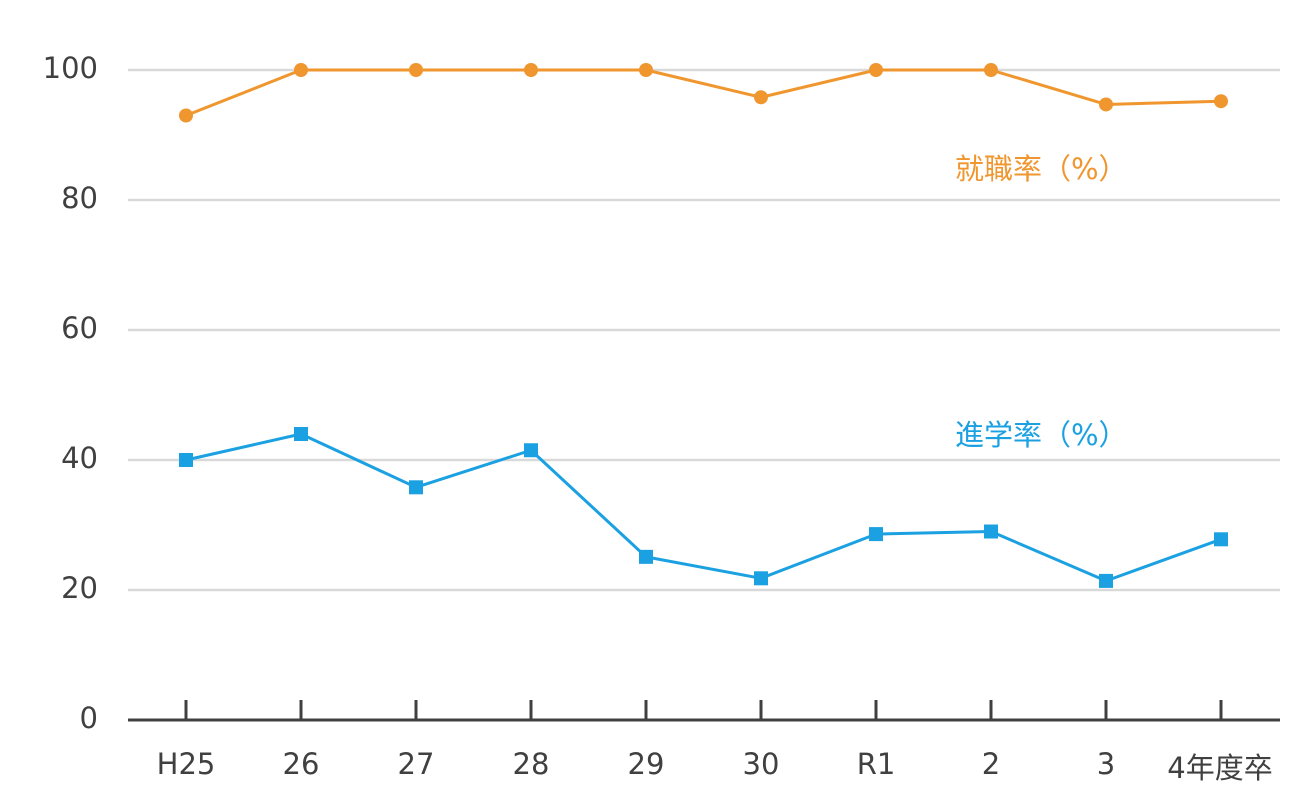  Describe the element at coordinates (646, 764) in the screenshot. I see `x-tick-label: 29` at that location.